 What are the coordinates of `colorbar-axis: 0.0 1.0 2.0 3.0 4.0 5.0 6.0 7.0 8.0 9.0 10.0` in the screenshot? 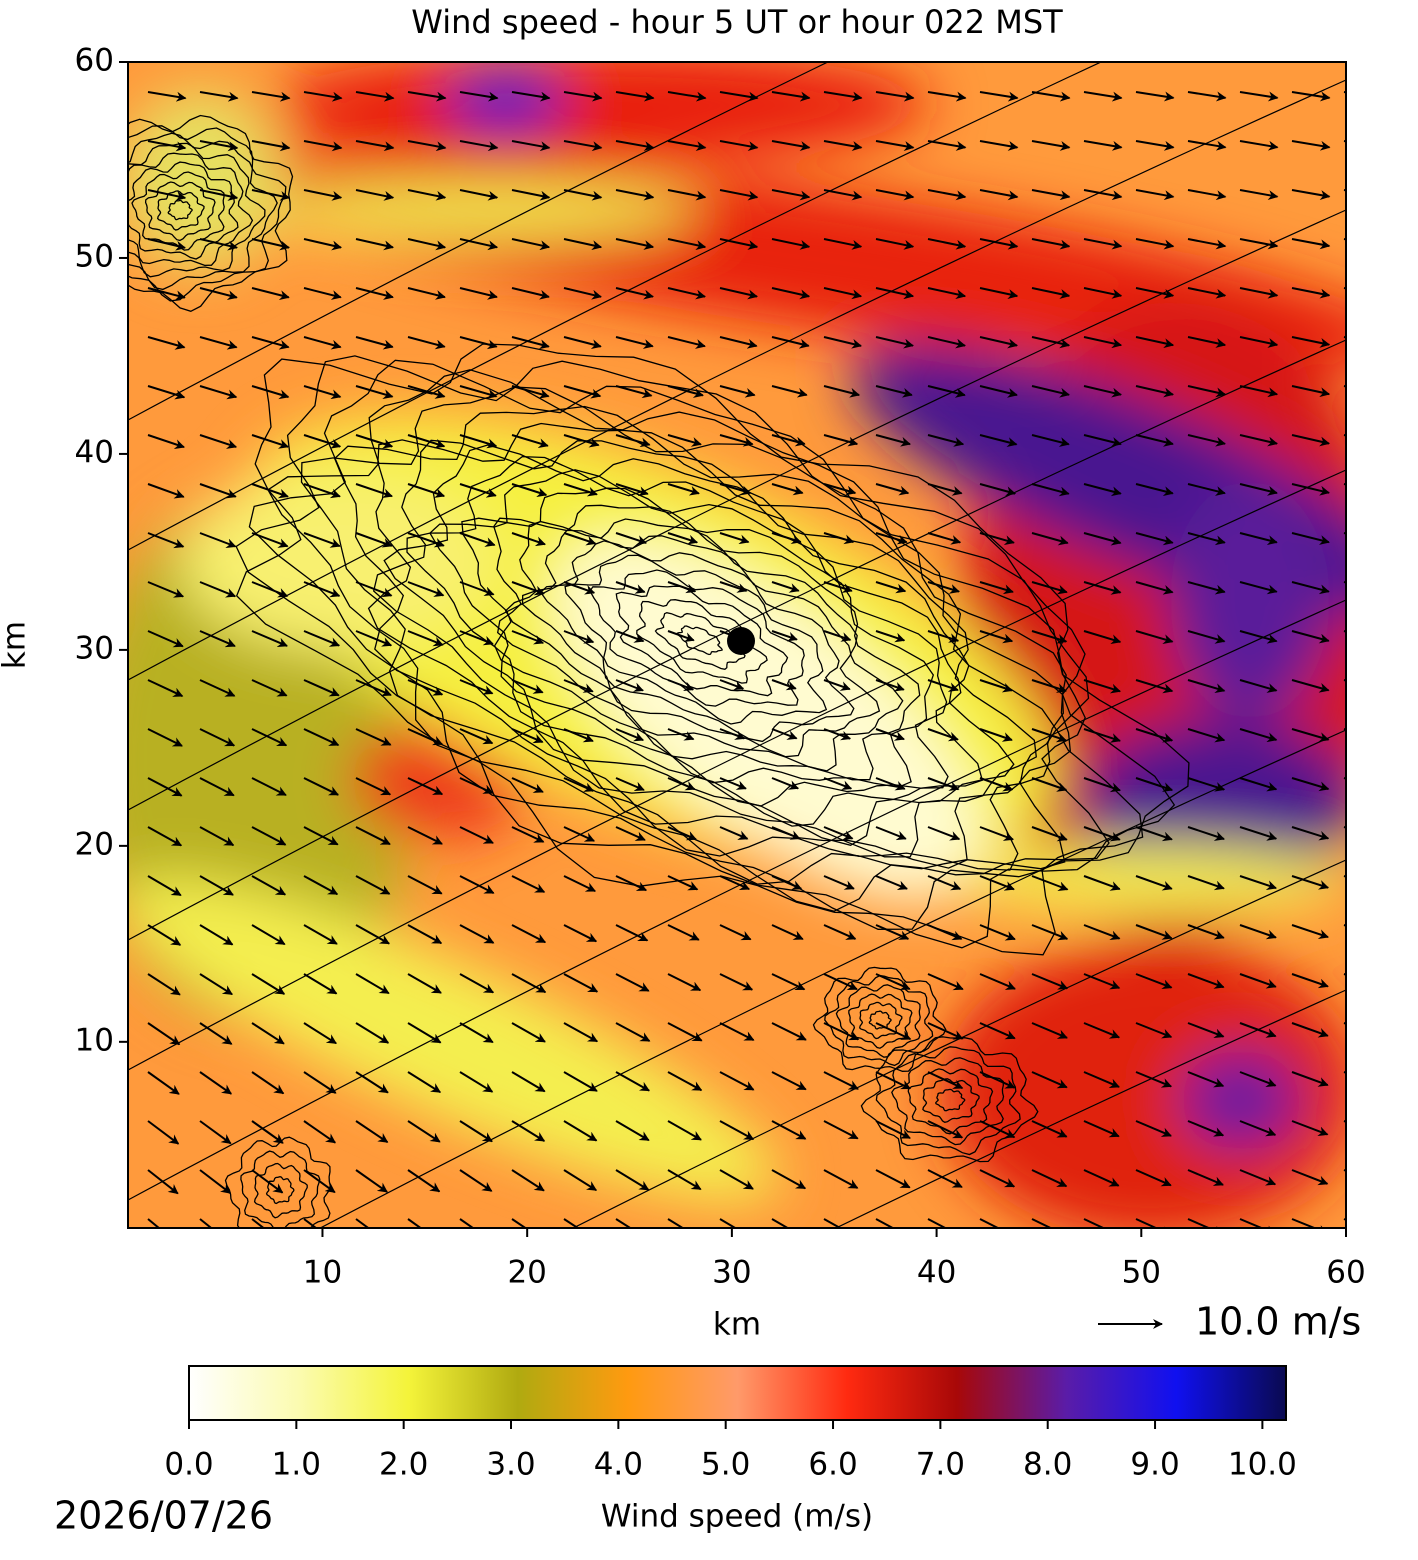 It's located at (730, 1451).